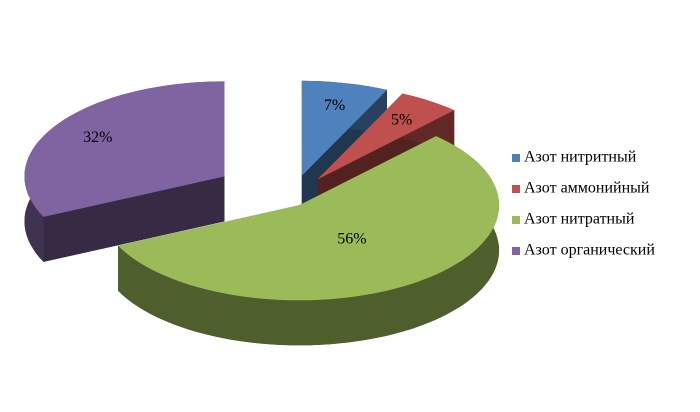 This screenshot has height=412, width=700. I want to click on legend-label: Азот нитритный, so click(580, 157).